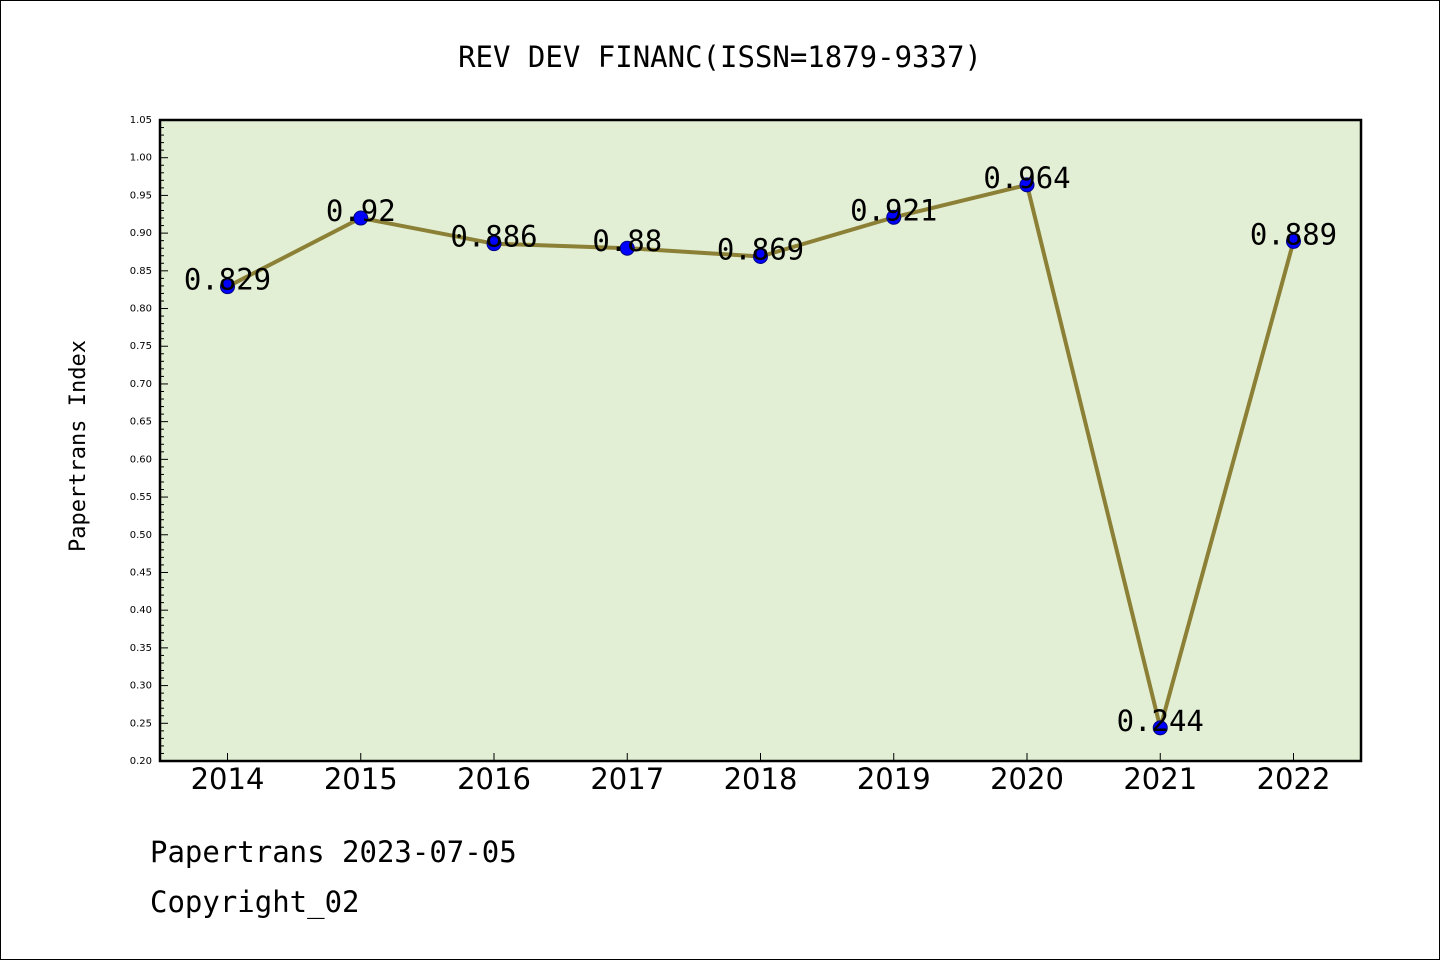  Describe the element at coordinates (627, 779) in the screenshot. I see `x-tick-label: 2017` at that location.